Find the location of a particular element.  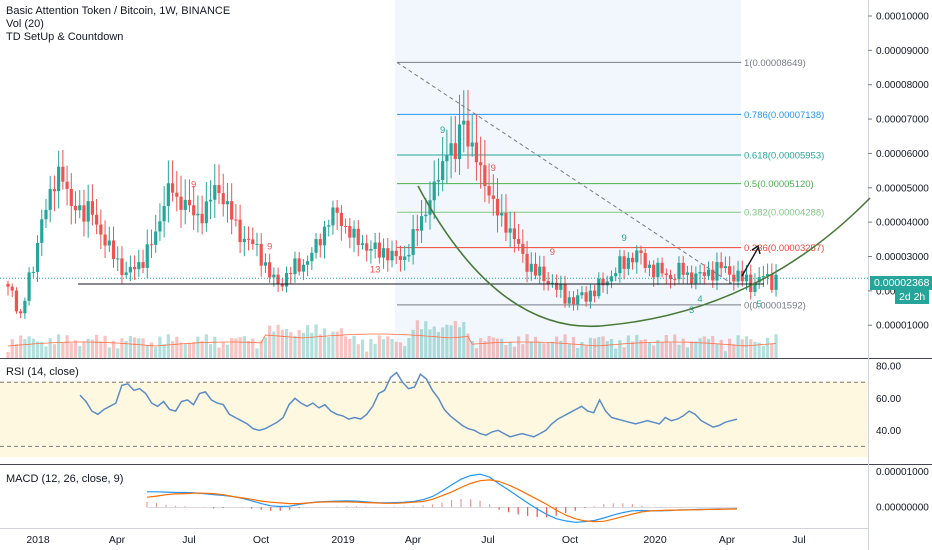

fib-level-label: 0.382(0.00004288) is located at coordinates (784, 213).